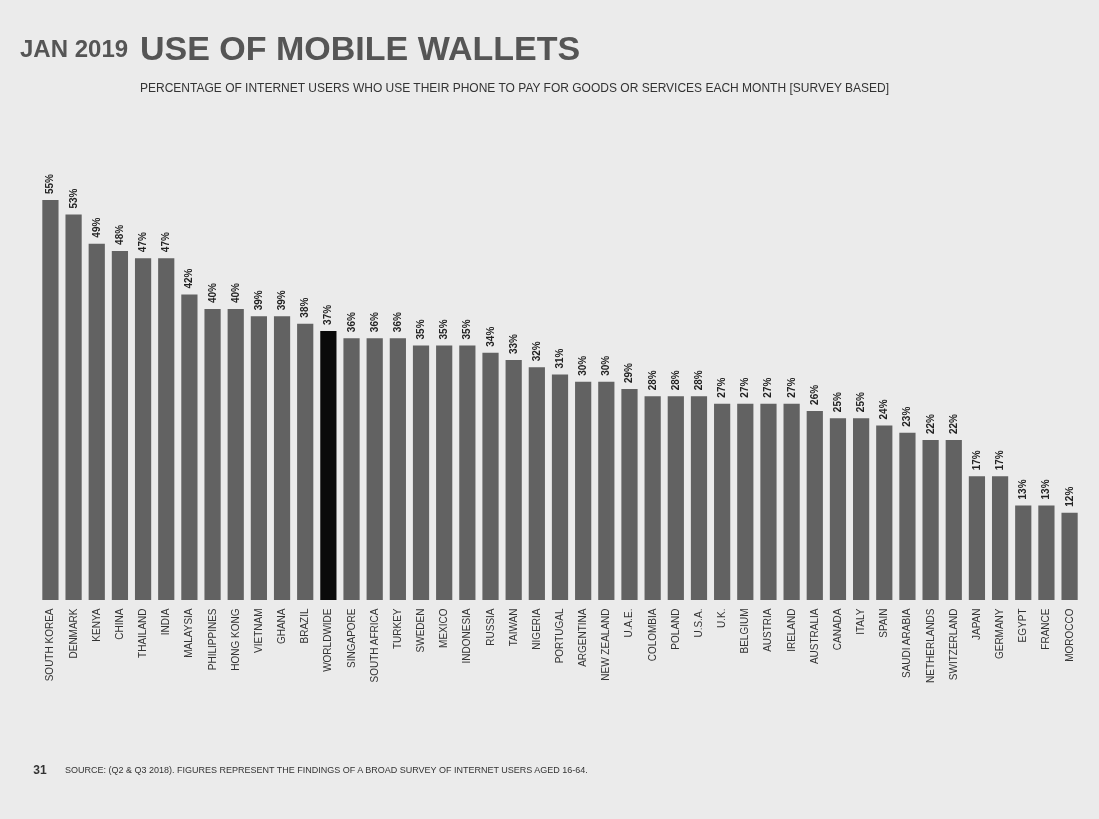 The image size is (1099, 819). I want to click on x-tick-label: SPAIN, so click(884, 623).